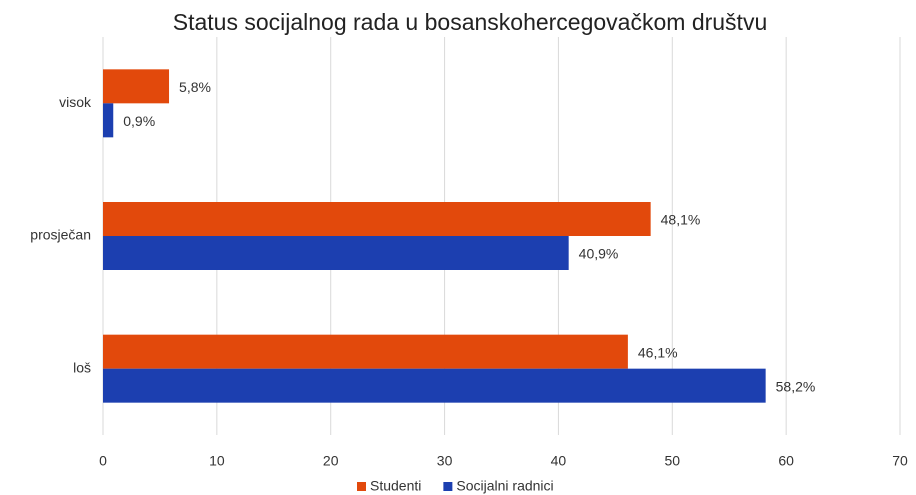 This screenshot has width=916, height=495. Describe the element at coordinates (658, 352) in the screenshot. I see `data-label: 46,1%` at that location.